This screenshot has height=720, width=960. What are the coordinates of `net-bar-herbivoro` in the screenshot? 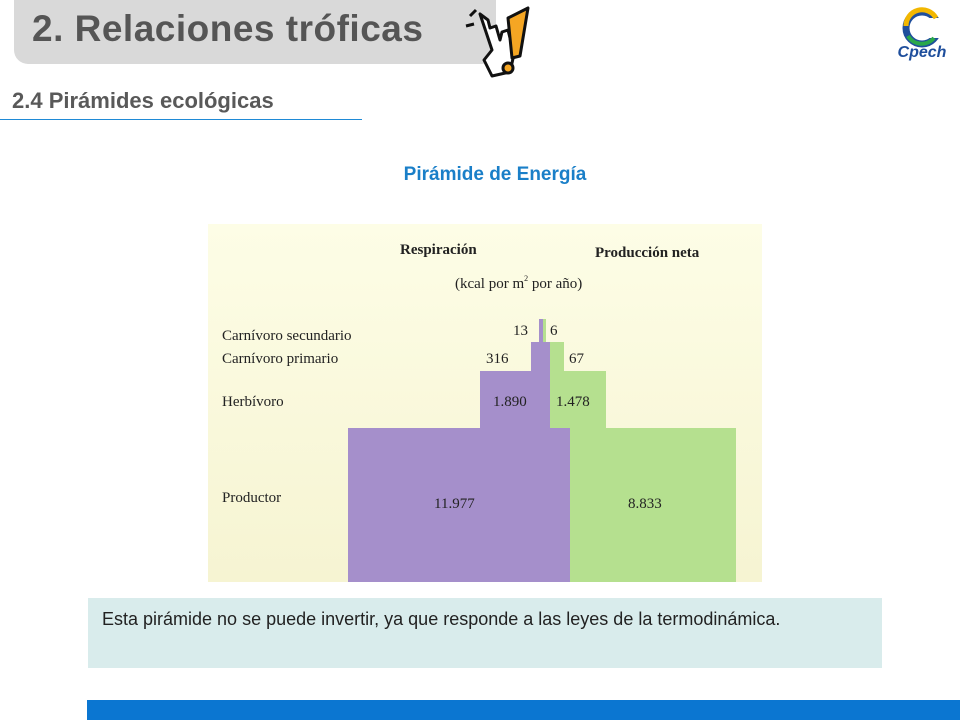 It's located at (578, 399).